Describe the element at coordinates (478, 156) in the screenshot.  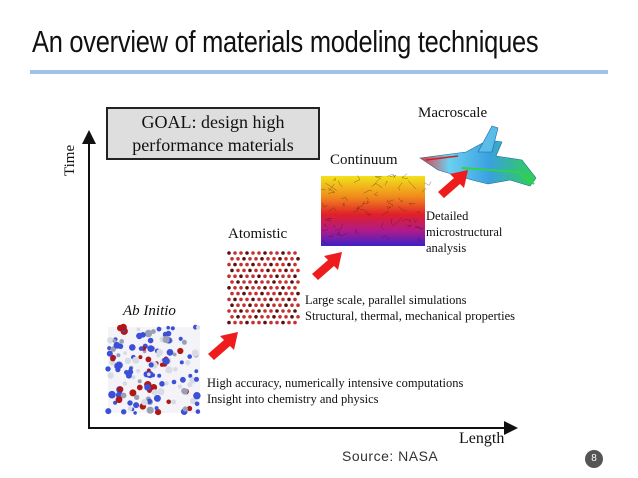
I see `aircraft-image` at that location.